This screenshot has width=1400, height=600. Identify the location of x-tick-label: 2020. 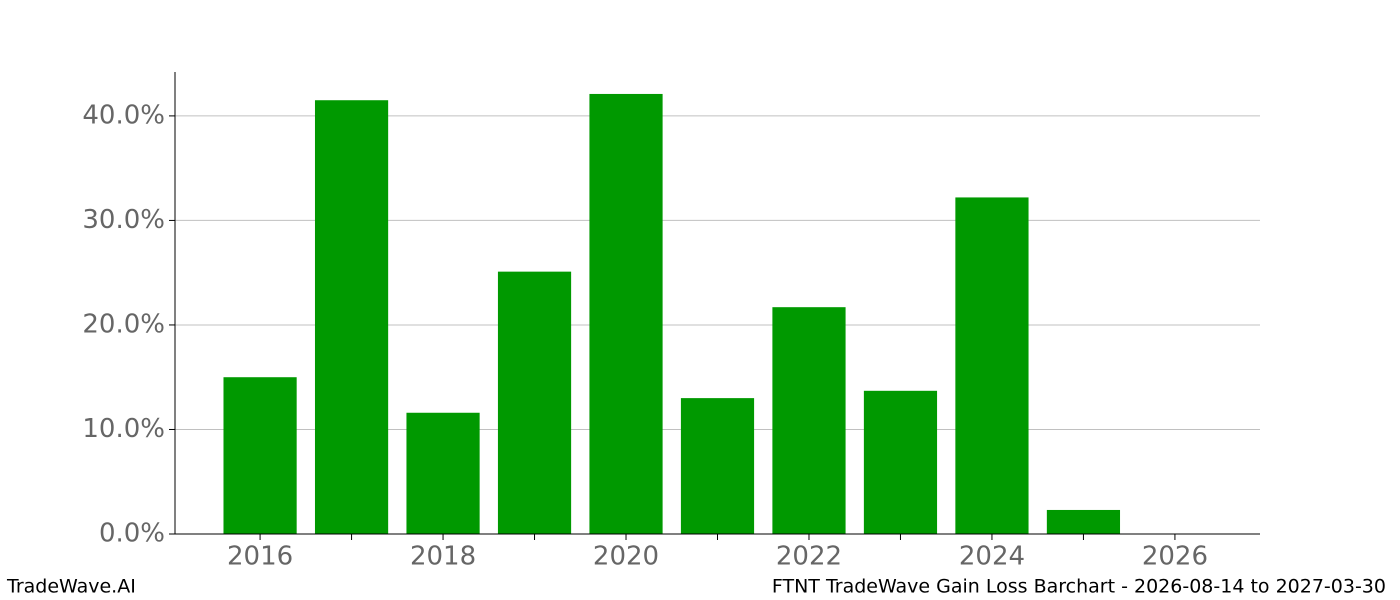
(626, 557).